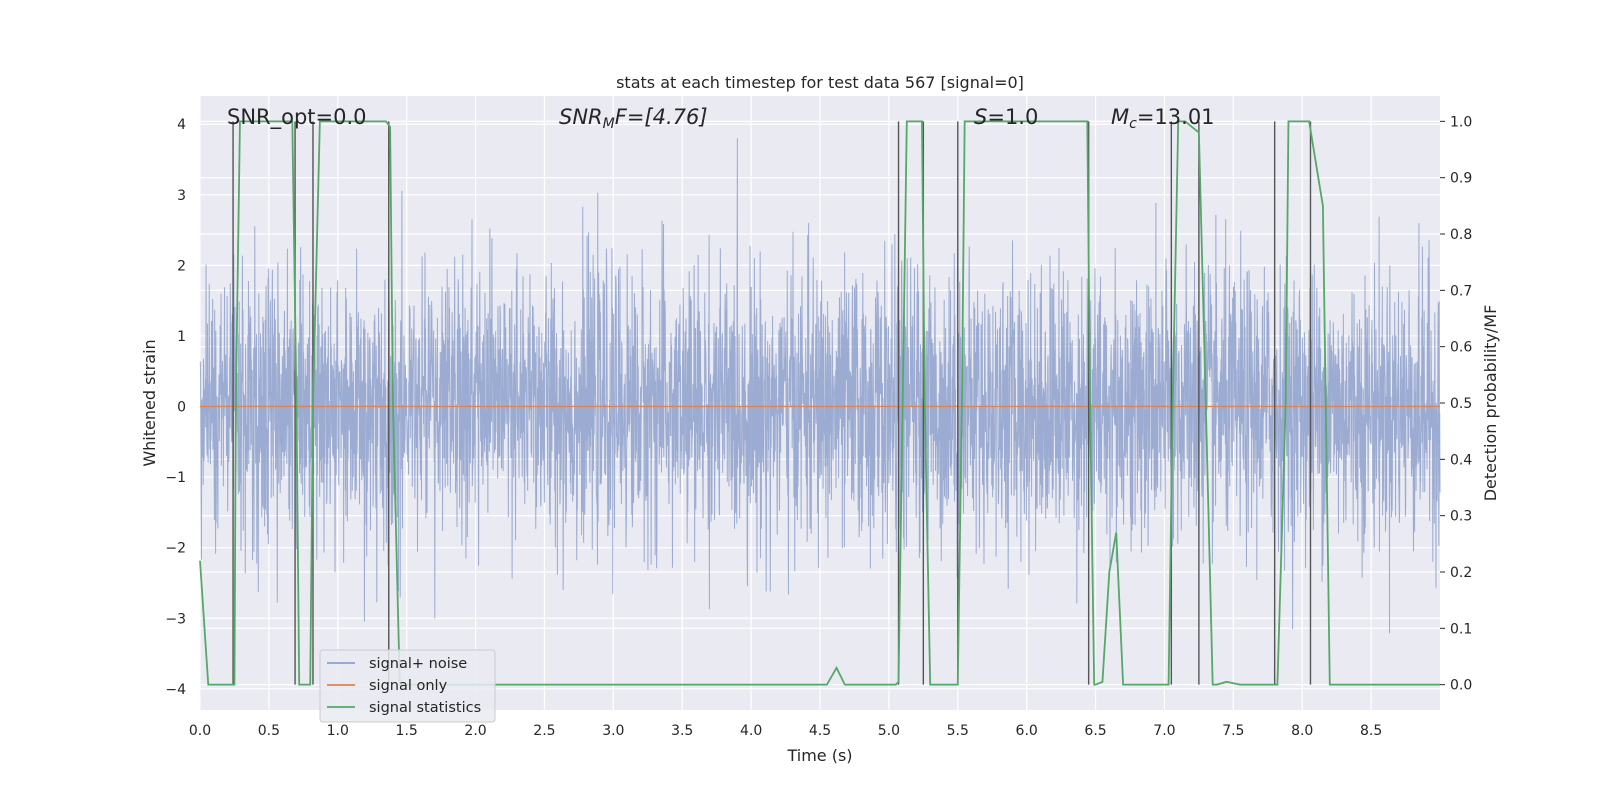  Describe the element at coordinates (1012, 117) in the screenshot. I see `annotation-s-rest: =1.0` at that location.